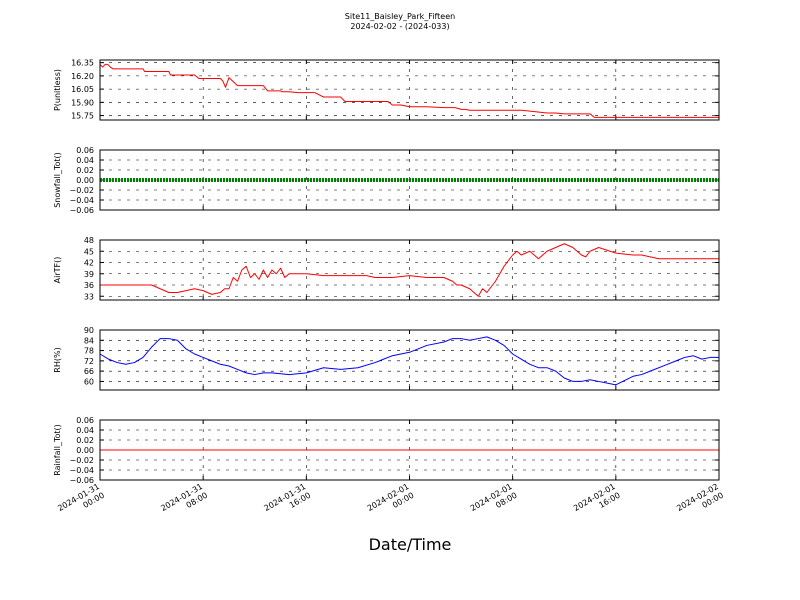 This screenshot has width=800, height=600. Describe the element at coordinates (89, 330) in the screenshot. I see `y-tick-label: 90` at that location.